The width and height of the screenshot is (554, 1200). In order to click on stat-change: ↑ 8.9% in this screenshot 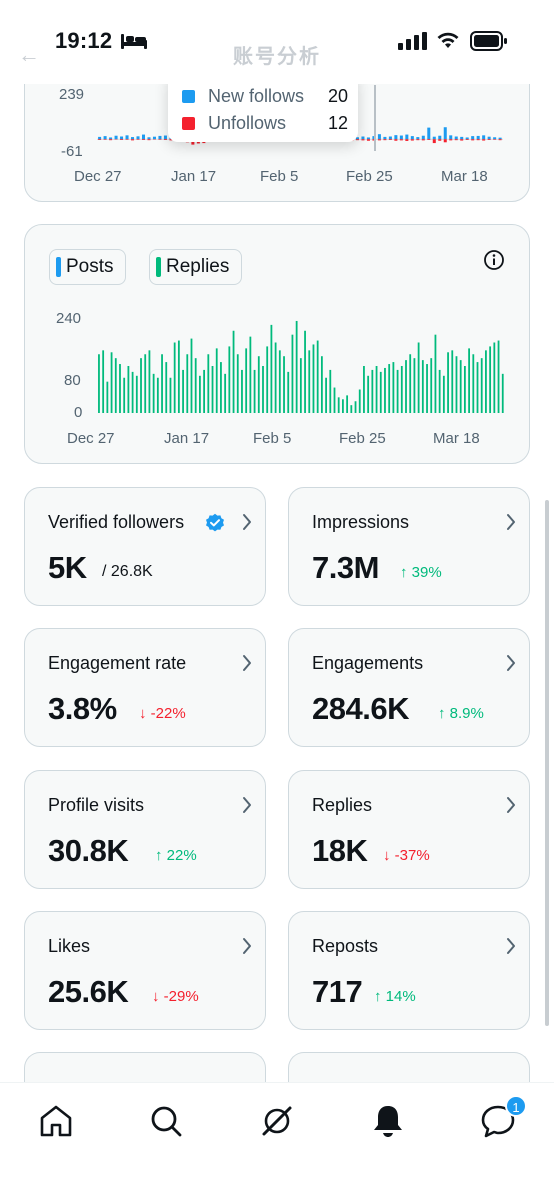, I will do `click(461, 713)`.